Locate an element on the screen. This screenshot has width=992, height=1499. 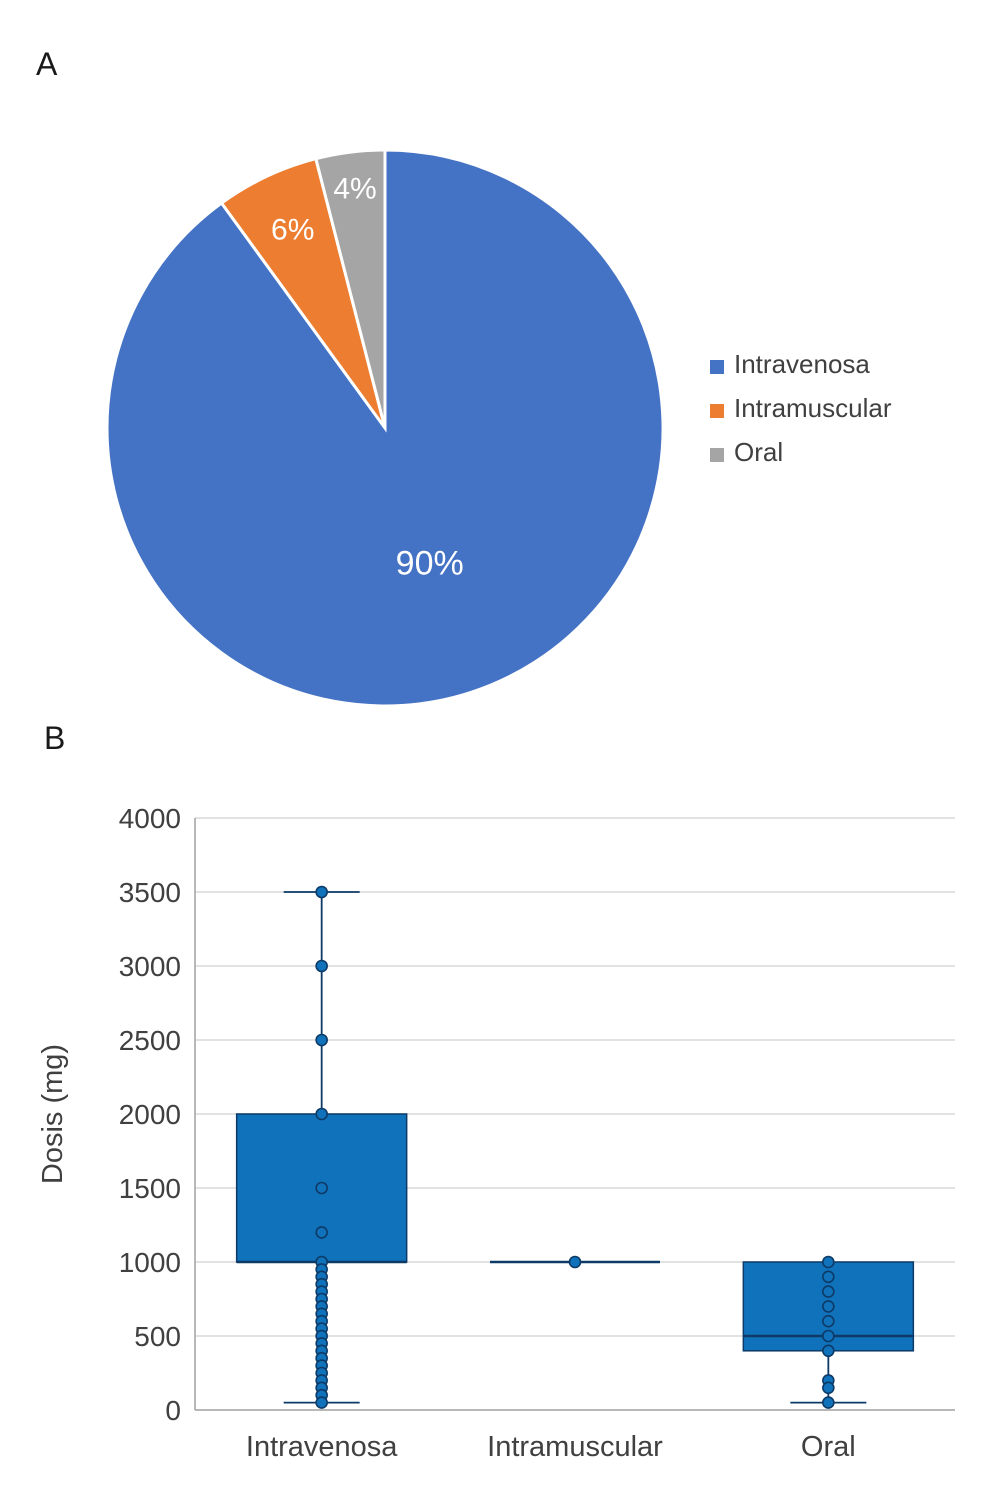
y-tick-label-1500: 1500 is located at coordinates (150, 1188).